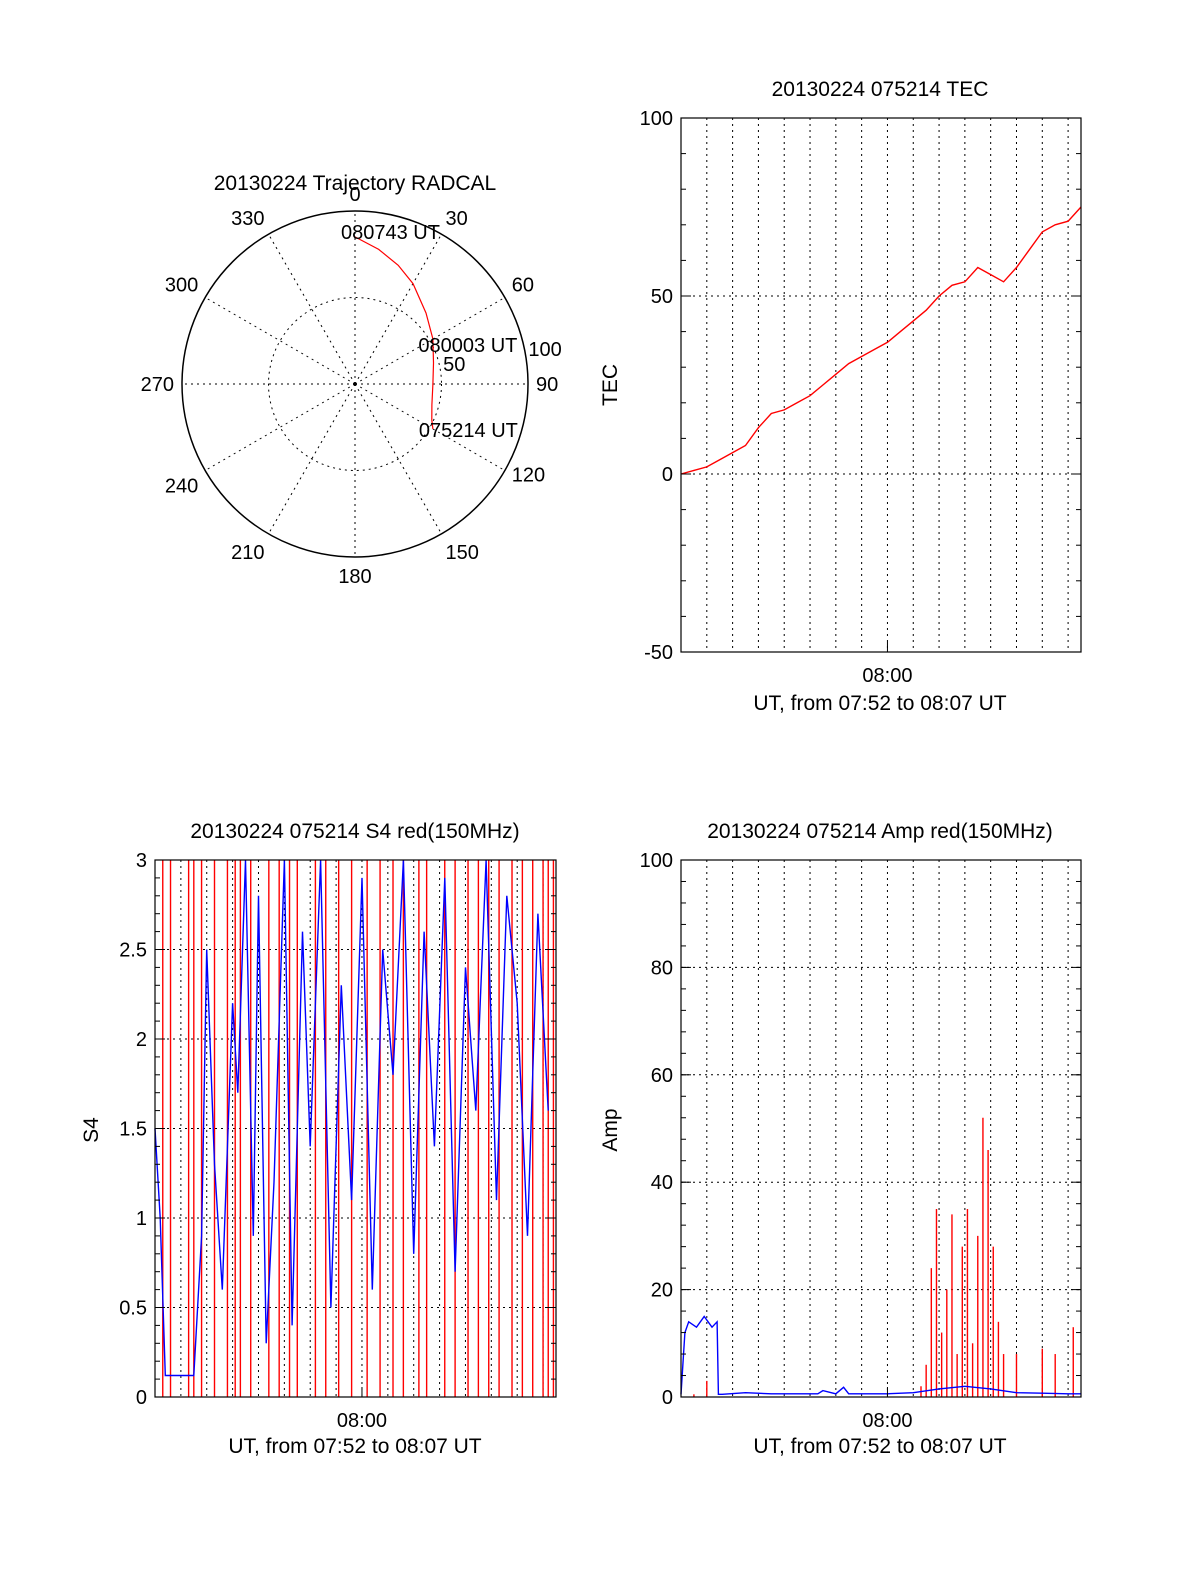 This screenshot has height=1575, width=1200. Describe the element at coordinates (502, 357) in the screenshot. I see `polar-radius-labels: 50 100` at that location.